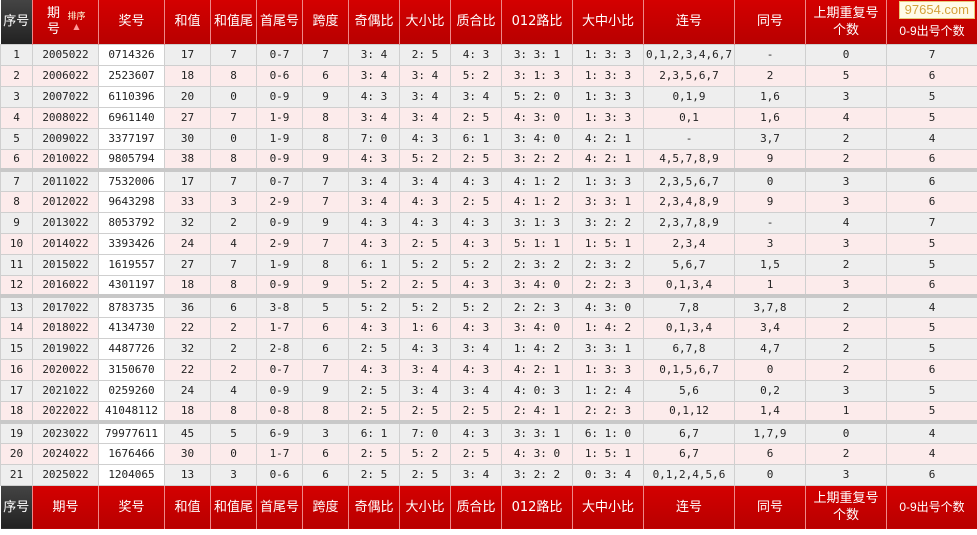 This screenshot has height=535, width=977. Describe the element at coordinates (689, 474) in the screenshot. I see `table-cell: 0,1,2,4,5,6` at that location.